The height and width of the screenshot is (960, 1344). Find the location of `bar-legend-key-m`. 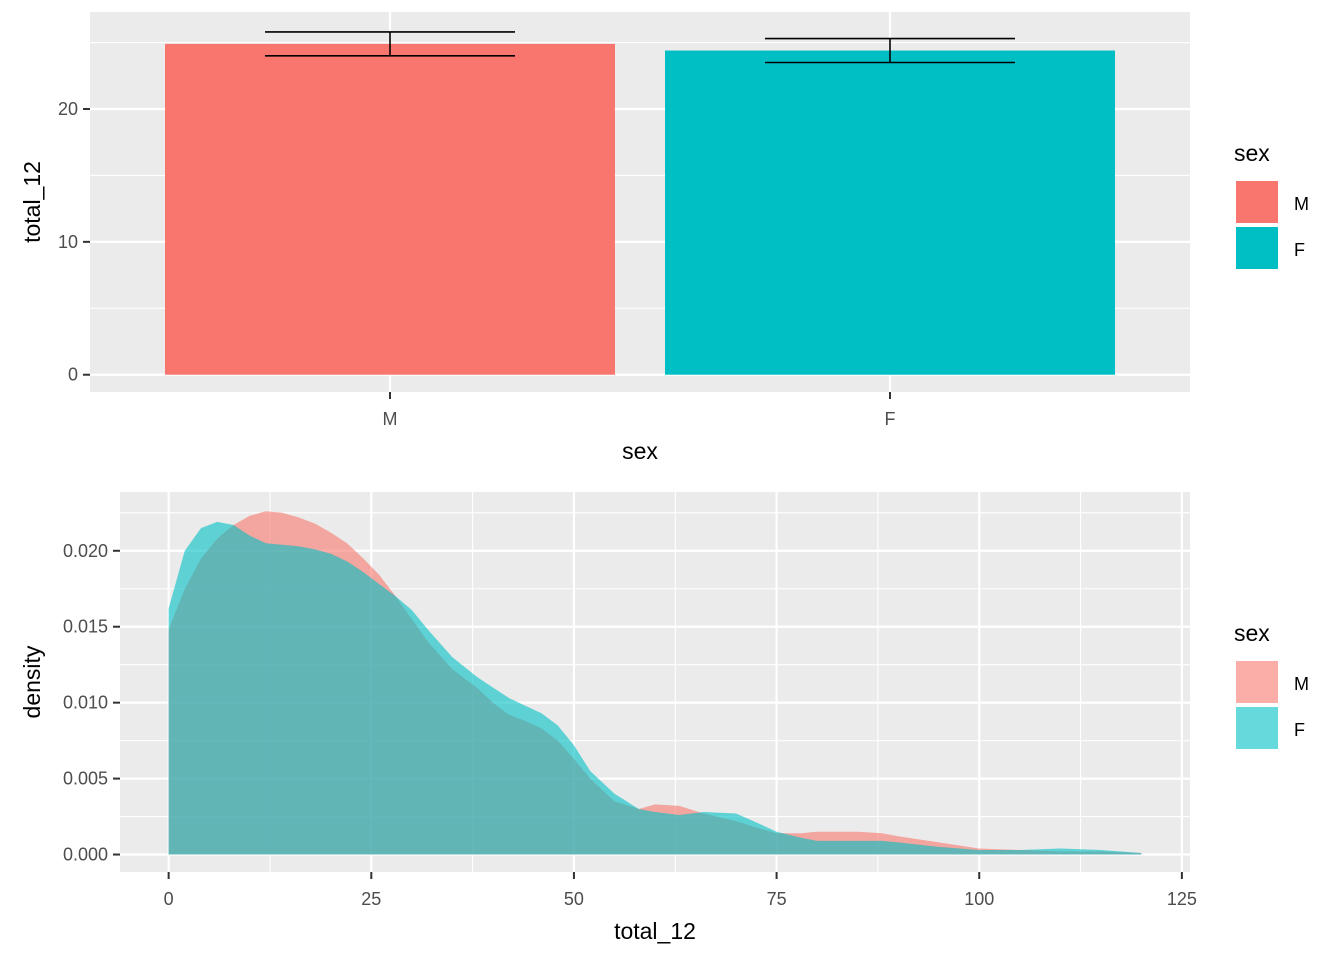

bar-legend-key-m is located at coordinates (1257, 202).